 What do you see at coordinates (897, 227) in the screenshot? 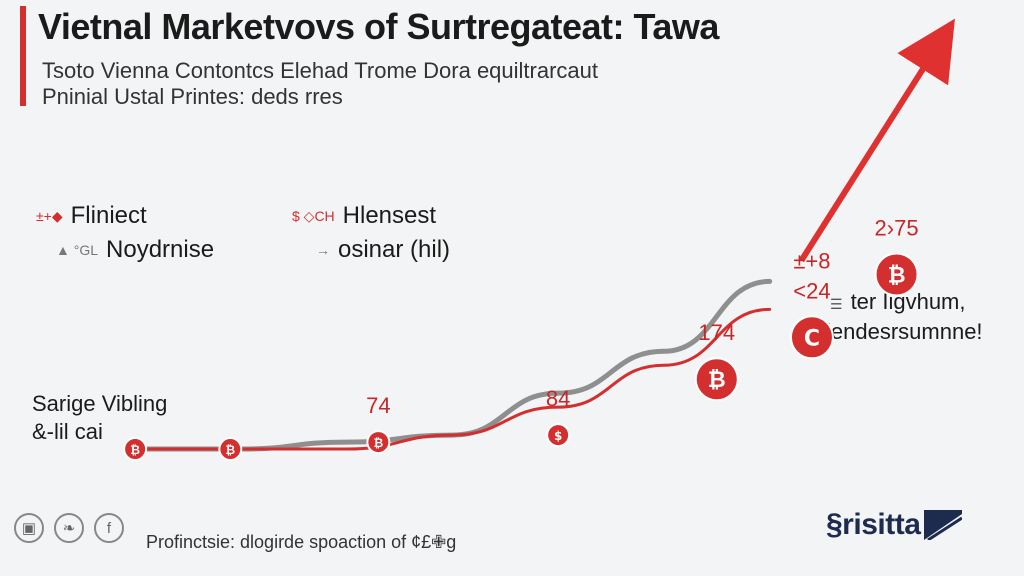
I see `data-label: 2›75` at bounding box center [897, 227].